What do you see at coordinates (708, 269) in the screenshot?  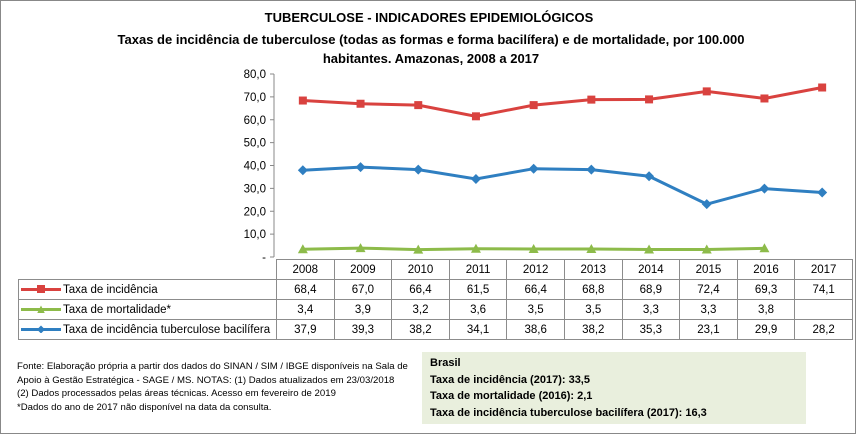 I see `x-tick-label: 2015` at bounding box center [708, 269].